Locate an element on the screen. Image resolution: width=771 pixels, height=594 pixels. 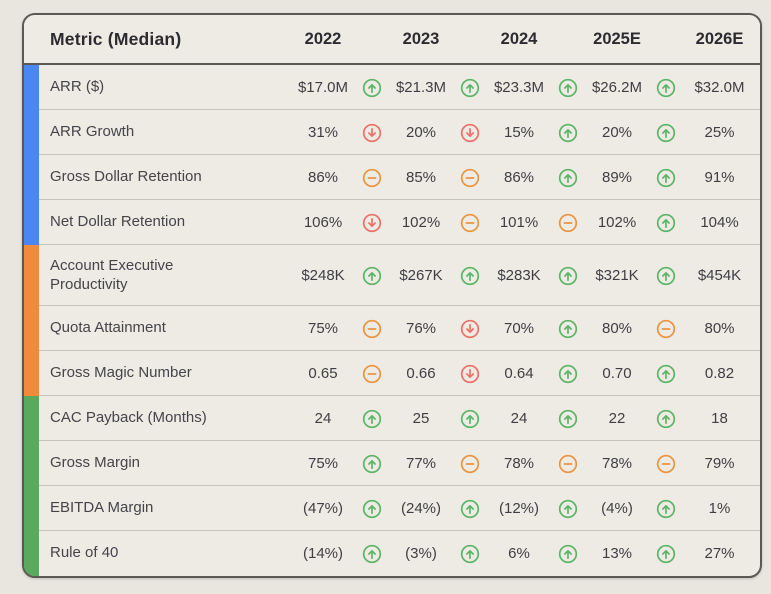
metric-label-text: EBITDA Margin is located at coordinates (102, 508).